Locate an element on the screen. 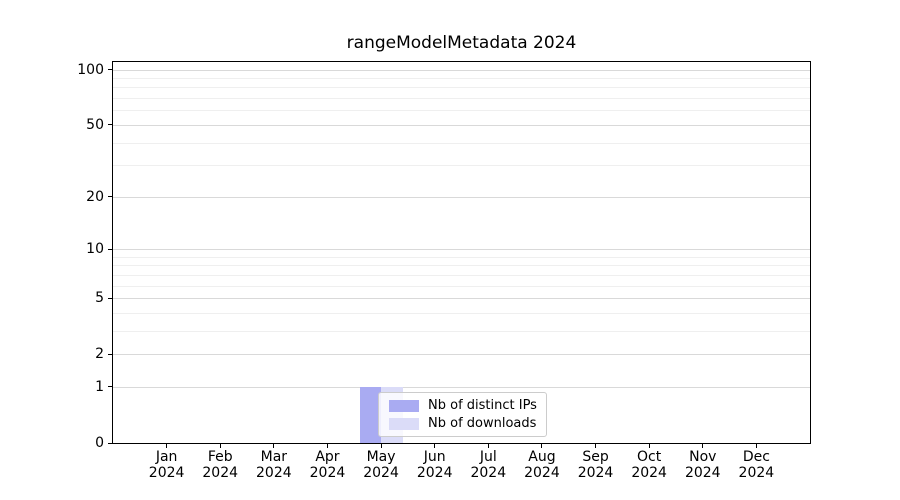 This screenshot has width=900, height=500. x-tick-label: Mar 2024 is located at coordinates (274, 465).